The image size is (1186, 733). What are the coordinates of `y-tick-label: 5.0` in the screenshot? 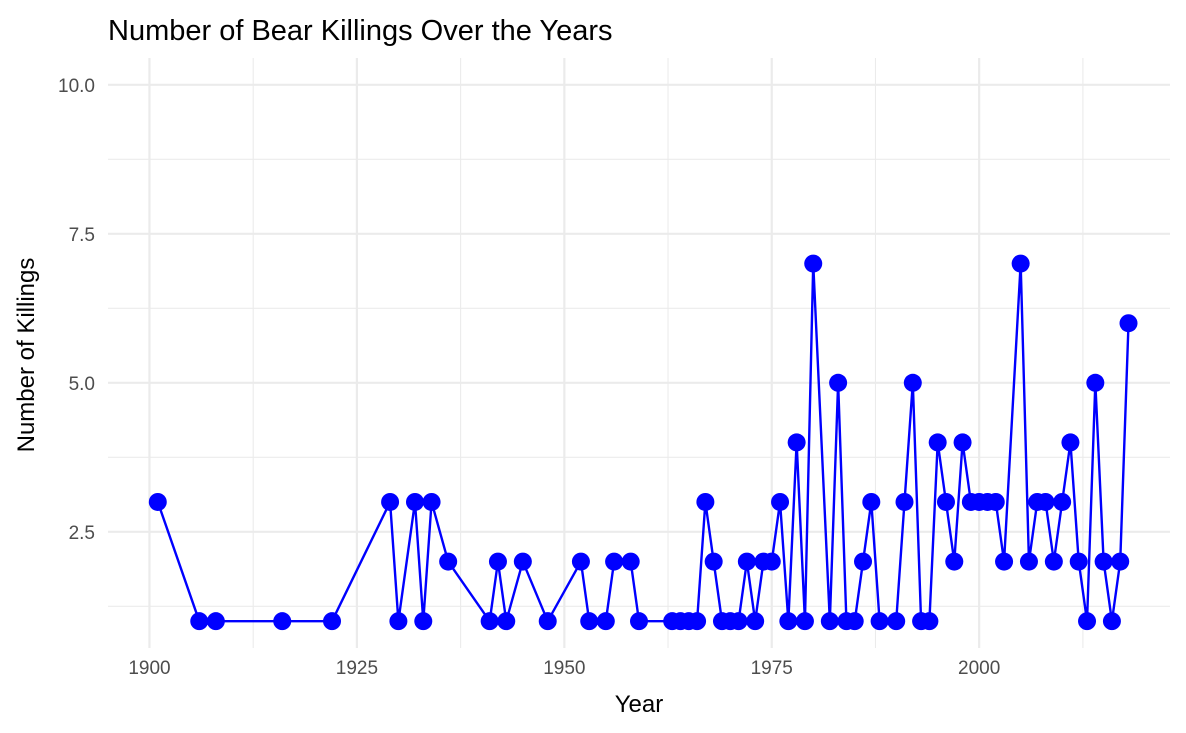 It's located at (82, 384).